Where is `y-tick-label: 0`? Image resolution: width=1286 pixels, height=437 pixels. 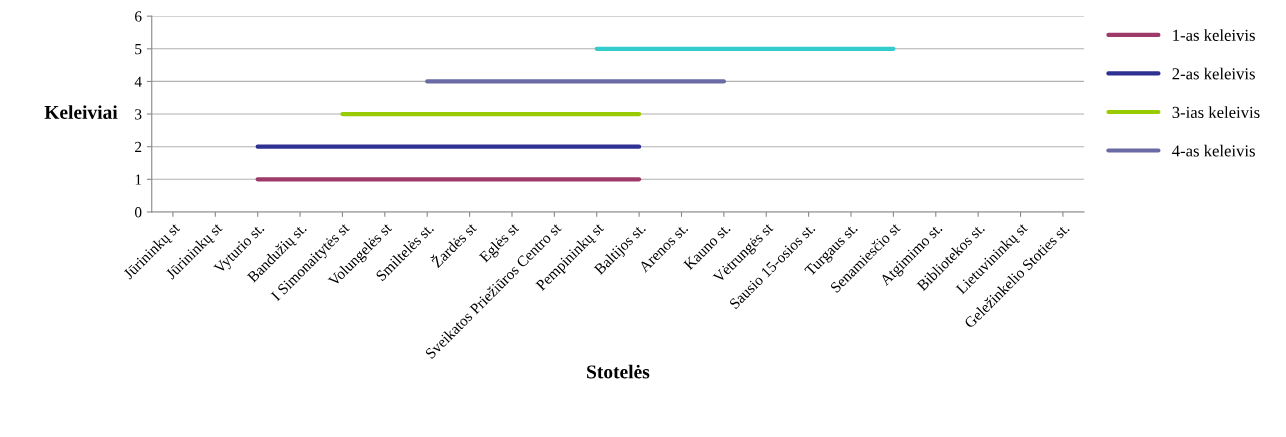
y-tick-label: 0 is located at coordinates (138, 212).